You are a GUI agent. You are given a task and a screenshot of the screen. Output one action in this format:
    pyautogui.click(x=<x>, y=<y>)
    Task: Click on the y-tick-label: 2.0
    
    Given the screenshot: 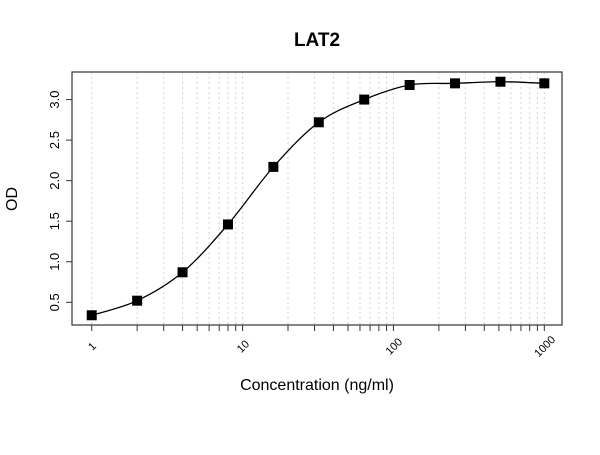 What is the action you would take?
    pyautogui.click(x=54, y=181)
    